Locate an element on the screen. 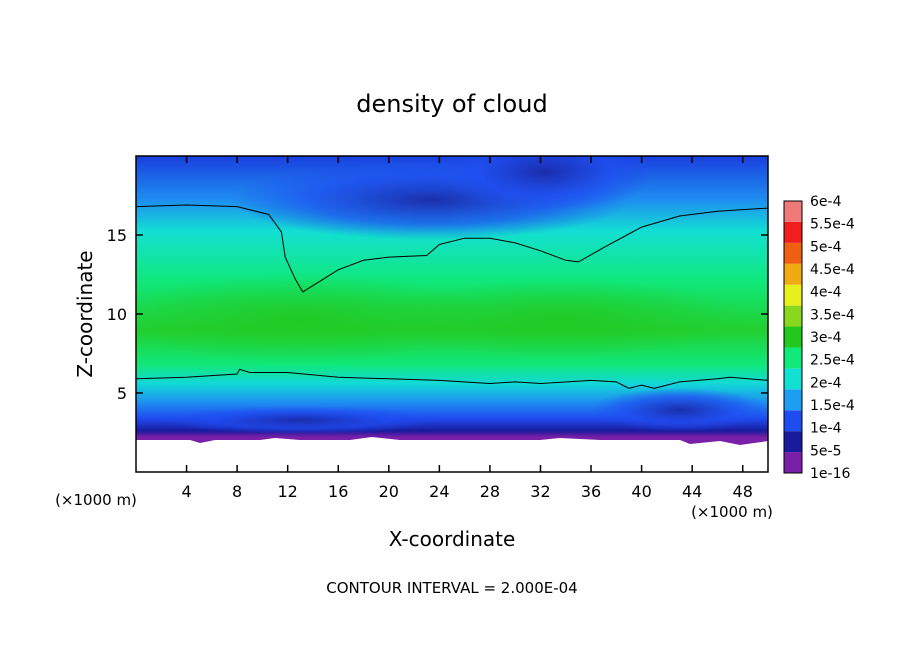  colorbar-label: 5.5e-4 is located at coordinates (832, 225).